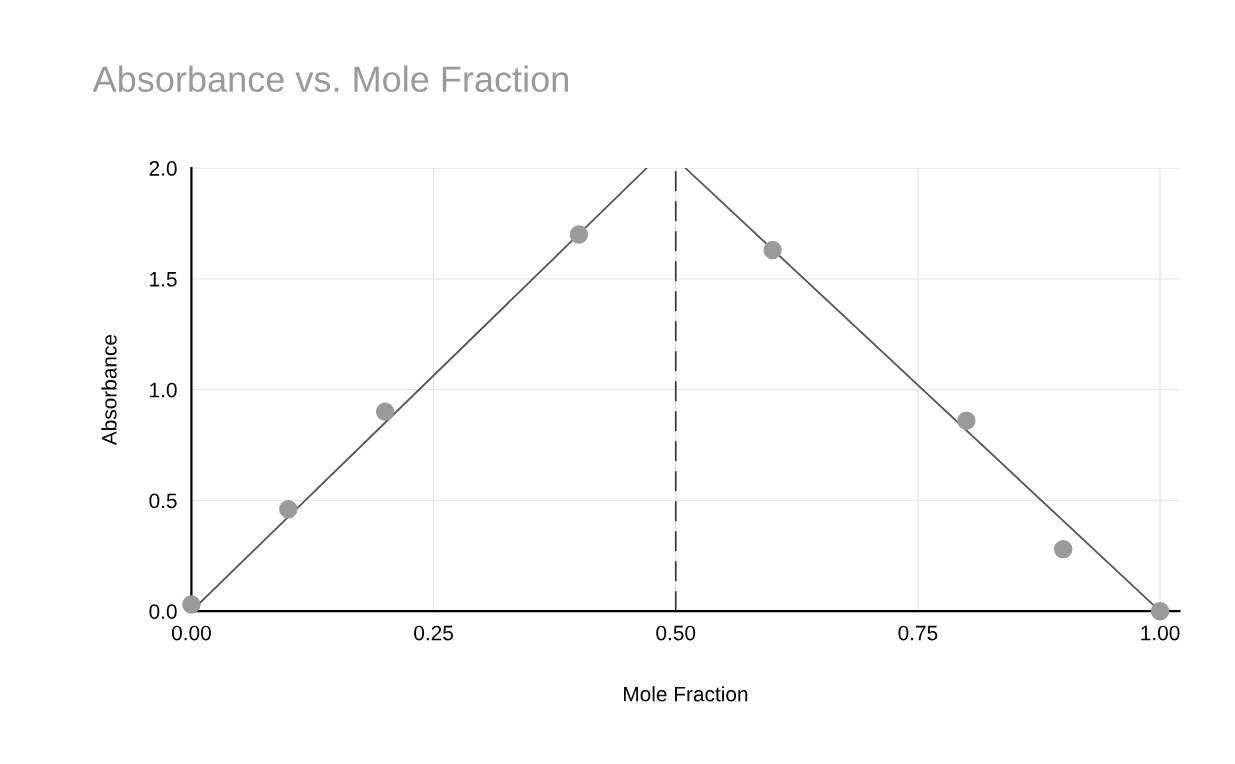  I want to click on y-axis-title: Absorbance, so click(109, 390).